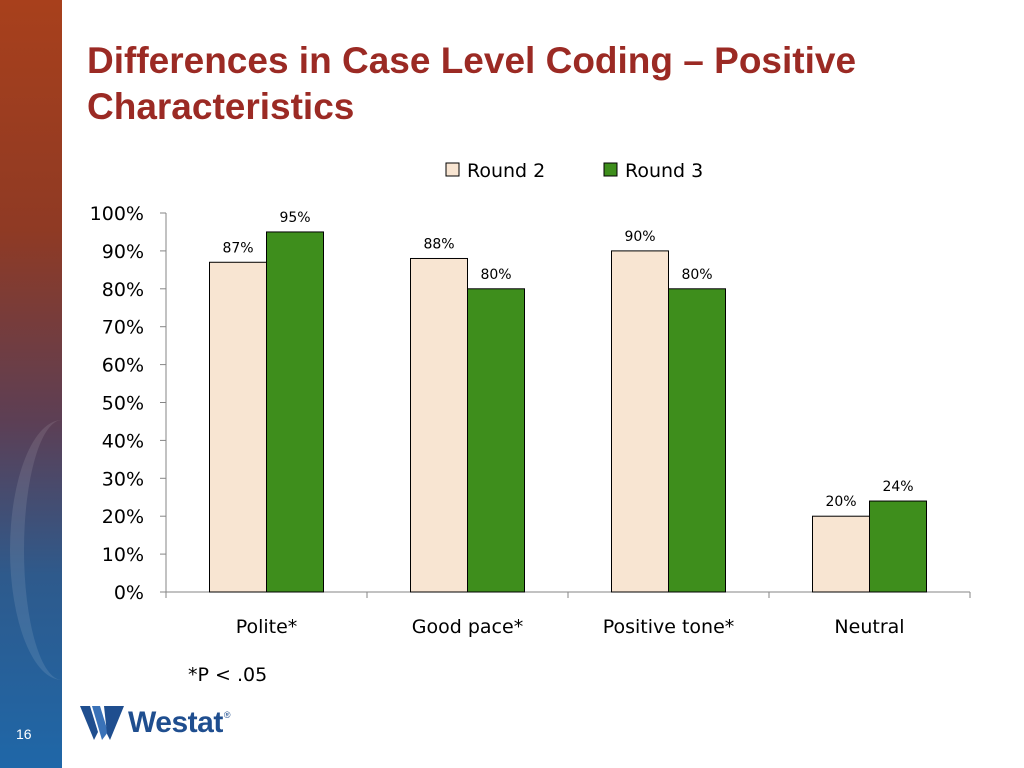 Image resolution: width=1024 pixels, height=768 pixels. What do you see at coordinates (568, 614) in the screenshot?
I see `x-axis: Polite* Good pace* Positive tone* Neutral` at bounding box center [568, 614].